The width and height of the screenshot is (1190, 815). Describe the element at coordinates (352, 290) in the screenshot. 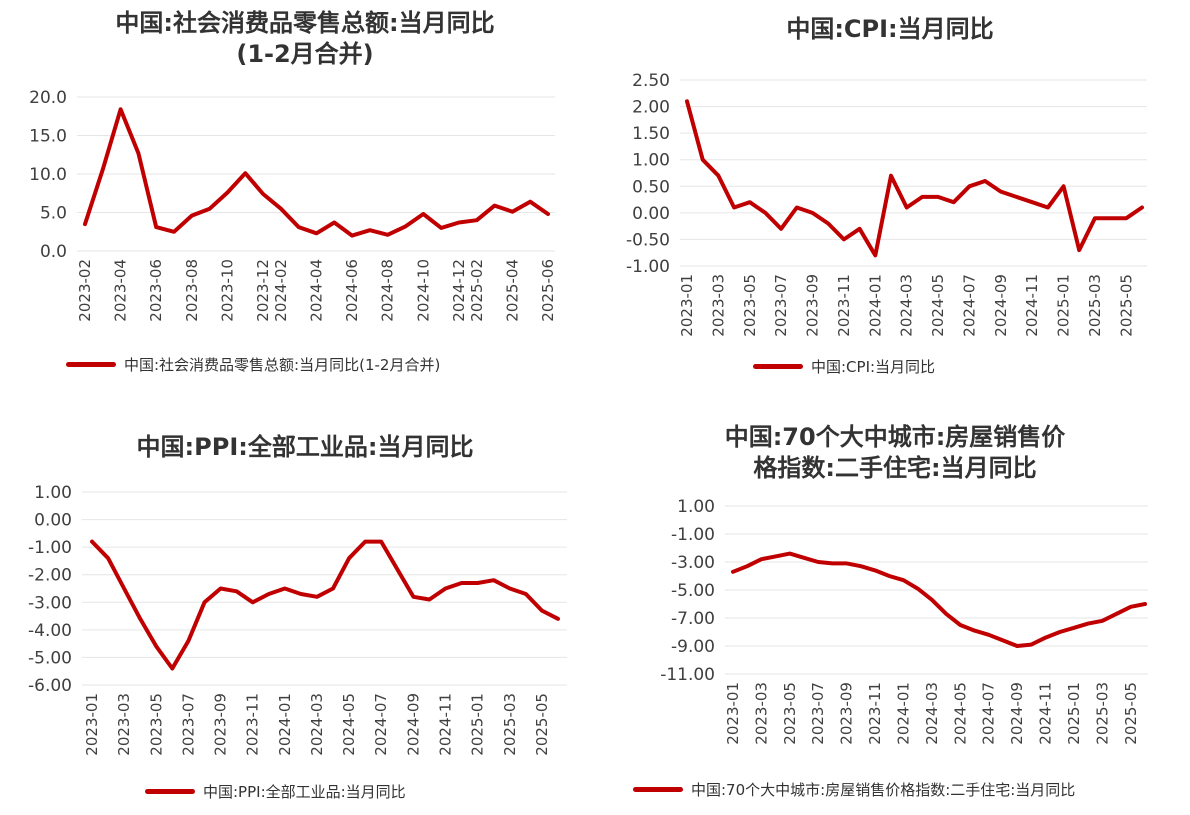

I see `x-tick-label: 2024-06` at that location.